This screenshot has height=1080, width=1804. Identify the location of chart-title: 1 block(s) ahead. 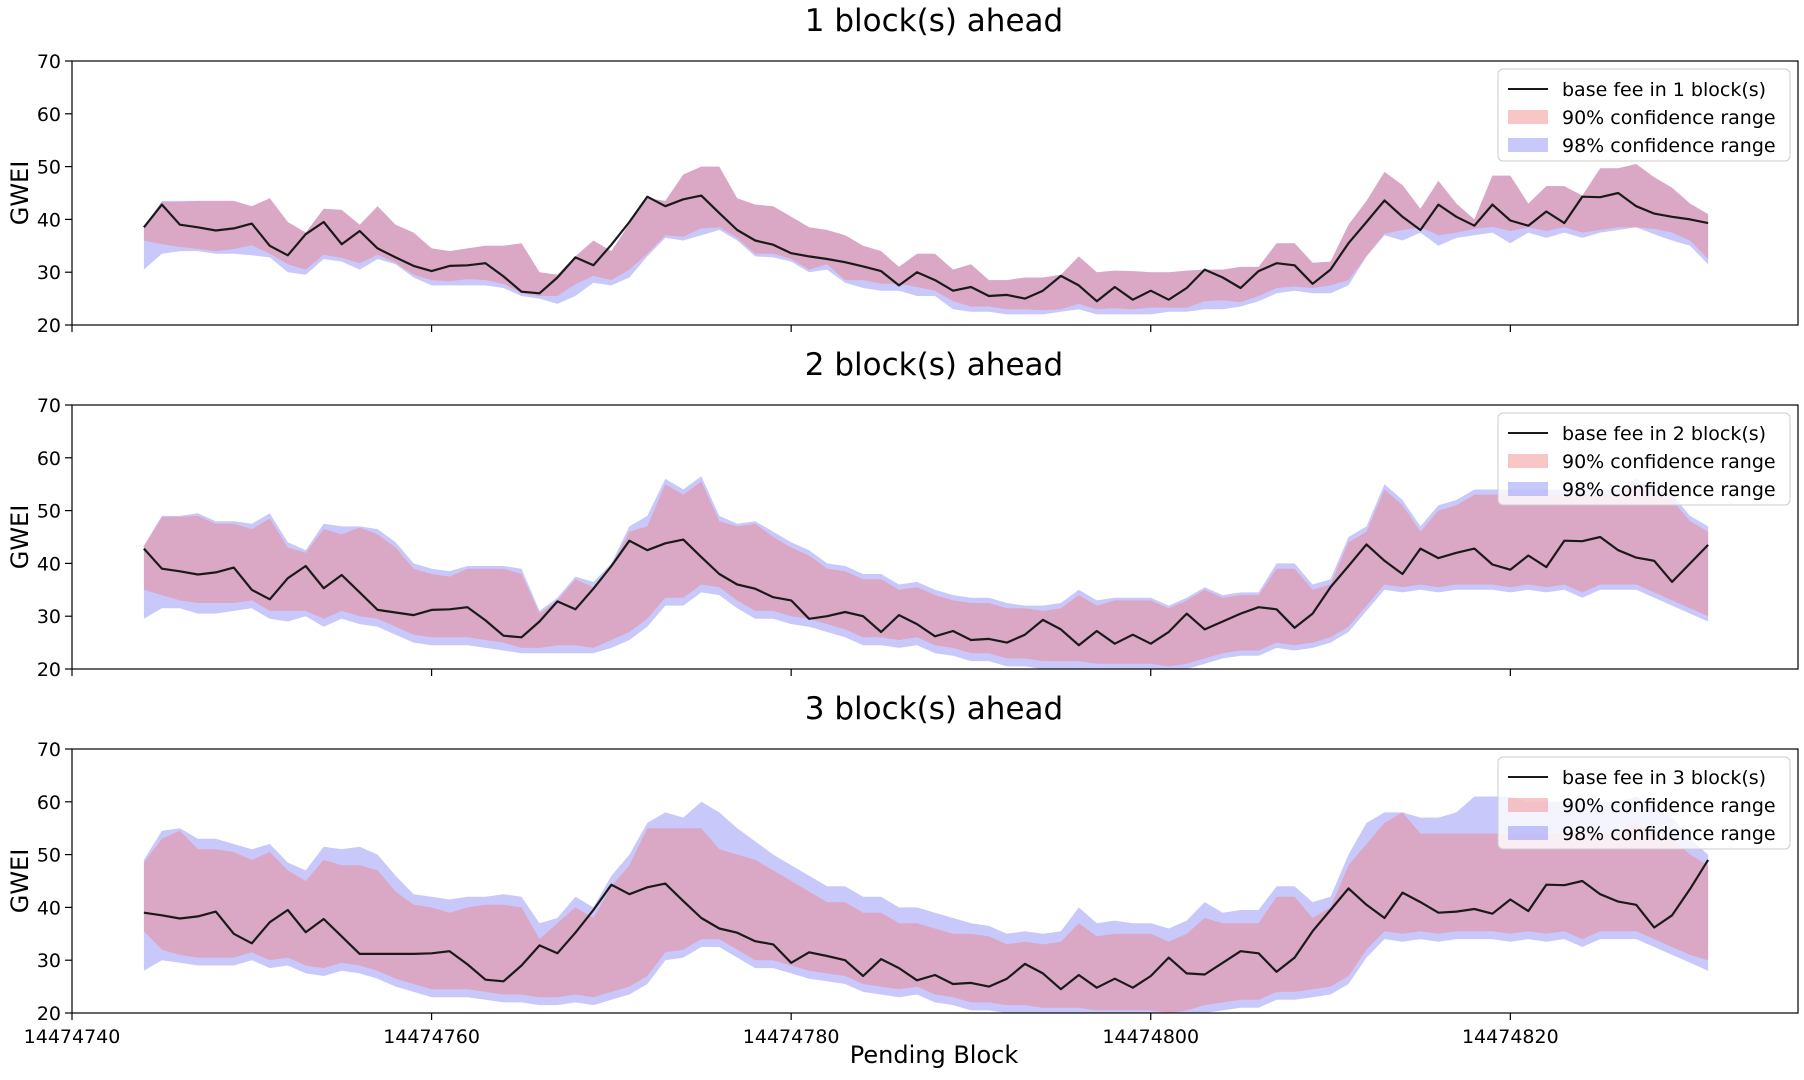
(934, 21).